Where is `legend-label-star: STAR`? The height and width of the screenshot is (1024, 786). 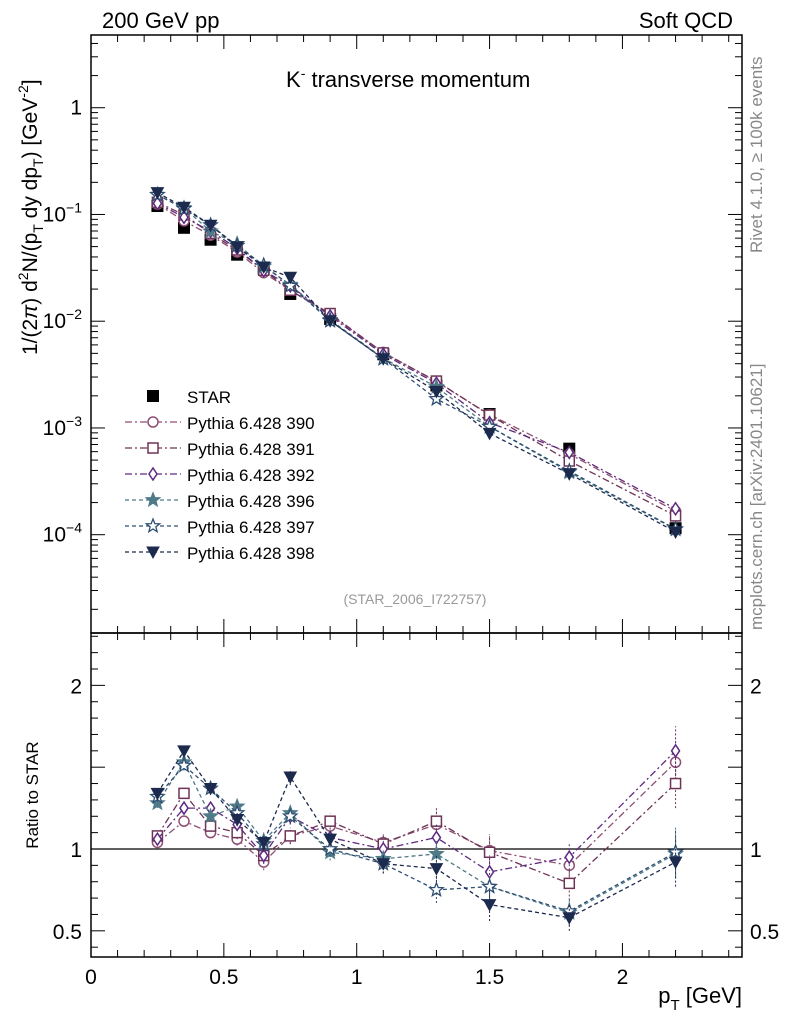
legend-label-star: STAR is located at coordinates (209, 397).